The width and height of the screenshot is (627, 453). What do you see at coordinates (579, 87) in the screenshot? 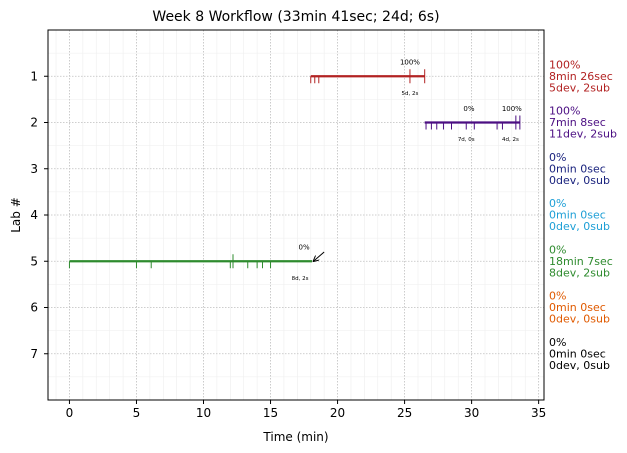
I see `lab-1-summary-line: 5dev, 2sub` at bounding box center [579, 87].